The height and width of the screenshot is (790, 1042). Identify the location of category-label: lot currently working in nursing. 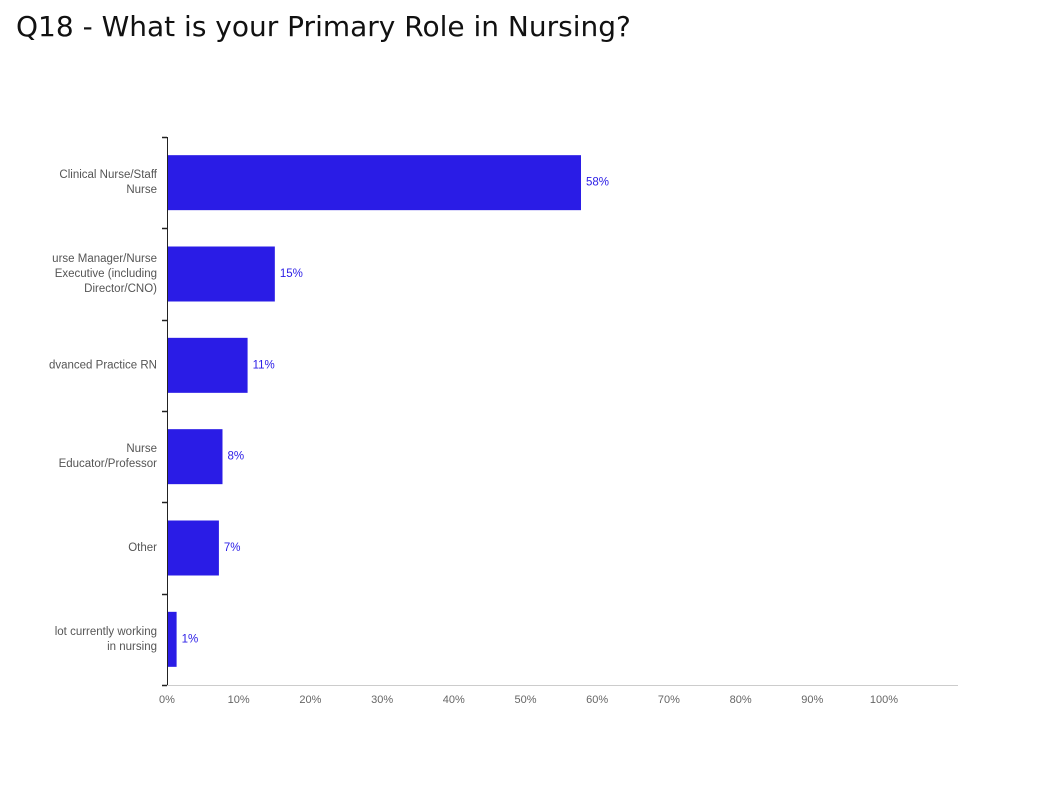
(106, 639).